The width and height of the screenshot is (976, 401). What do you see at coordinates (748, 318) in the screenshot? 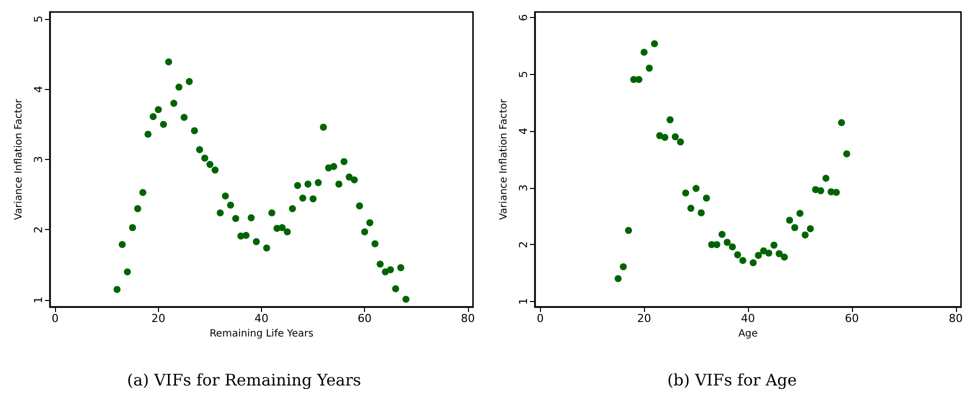
I see `x-tick-label: 40` at bounding box center [748, 318].